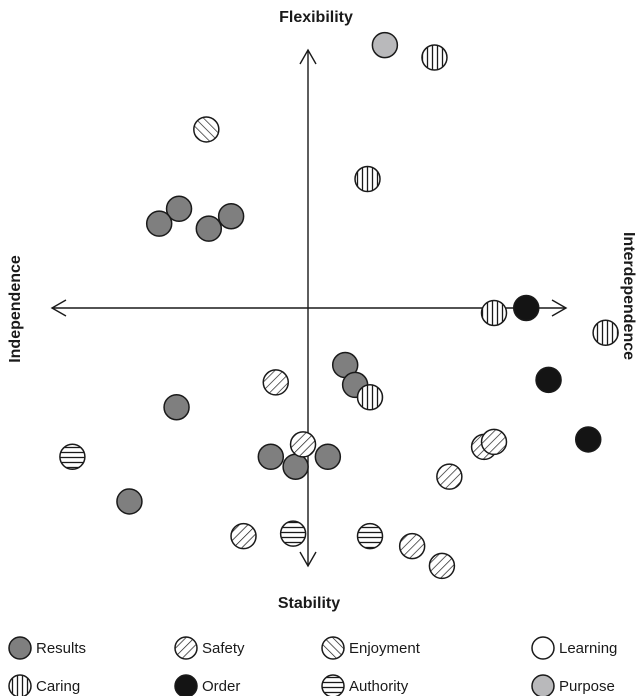 Image resolution: width=640 pixels, height=696 pixels. I want to click on legend-marker-caring, so click(20, 685).